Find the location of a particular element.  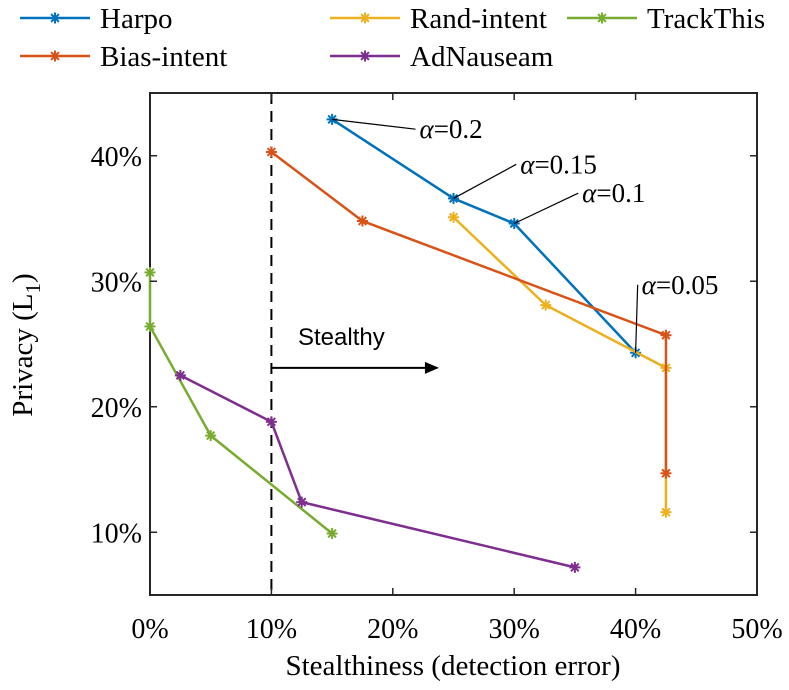

annotation-label: α=0.1 is located at coordinates (613, 193).